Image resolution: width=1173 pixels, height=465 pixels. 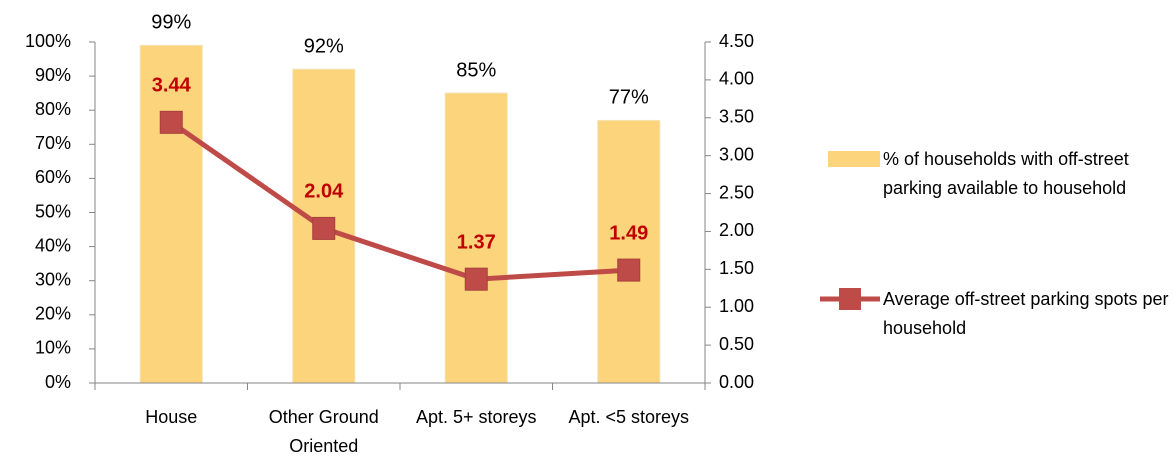 What do you see at coordinates (53, 348) in the screenshot?
I see `y-tick-label: 10%` at bounding box center [53, 348].